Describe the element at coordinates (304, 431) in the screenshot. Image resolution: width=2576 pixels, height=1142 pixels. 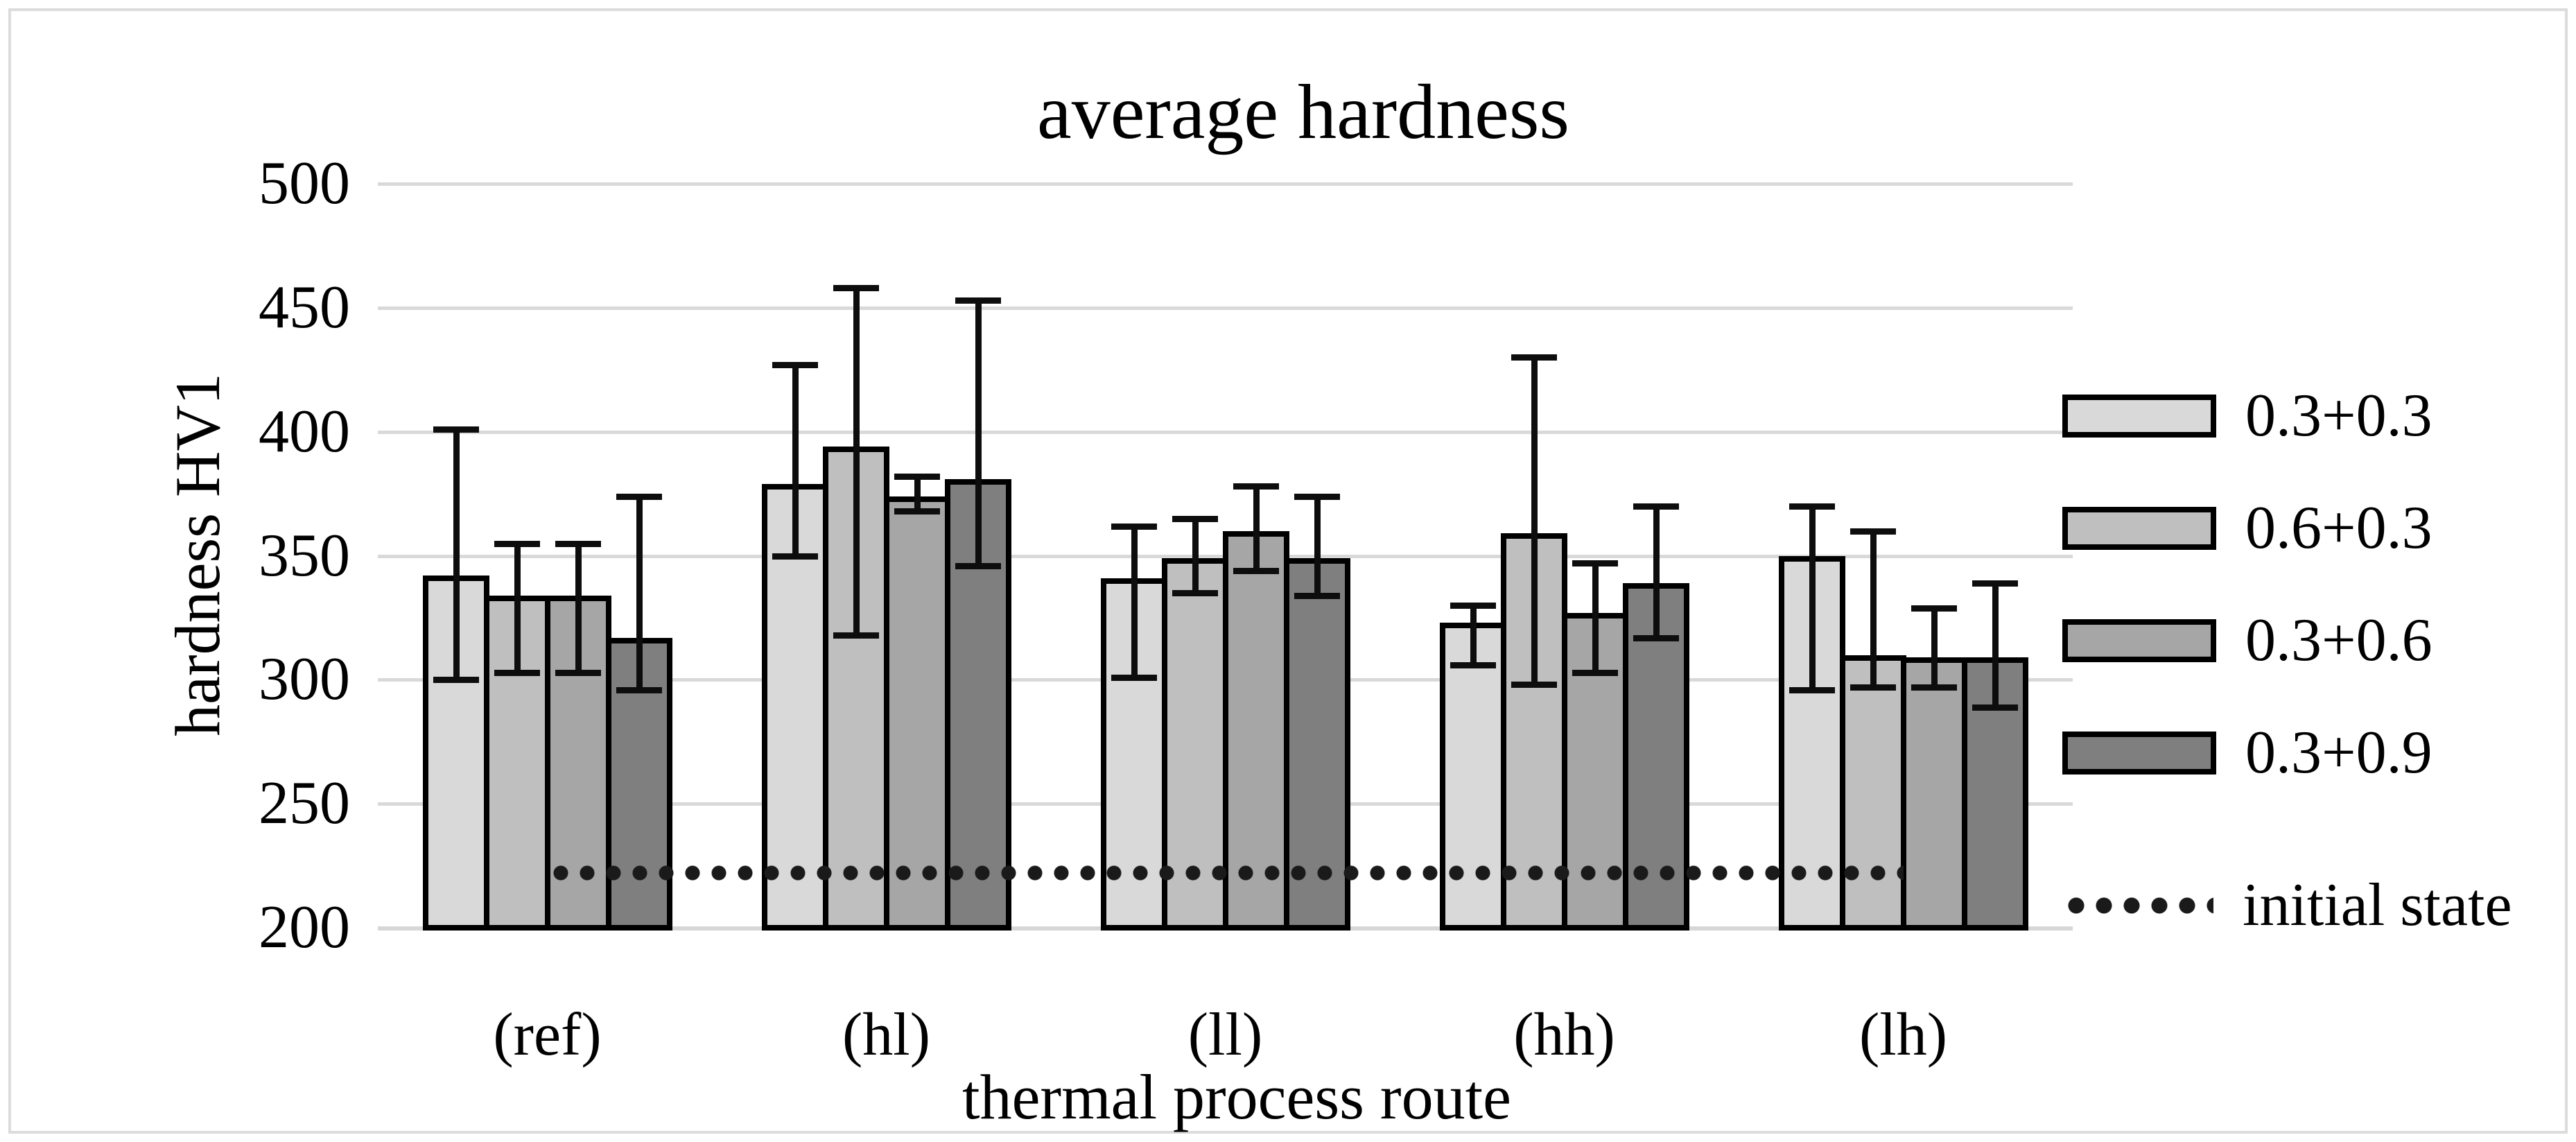
I see `y-tick-label: 400` at that location.